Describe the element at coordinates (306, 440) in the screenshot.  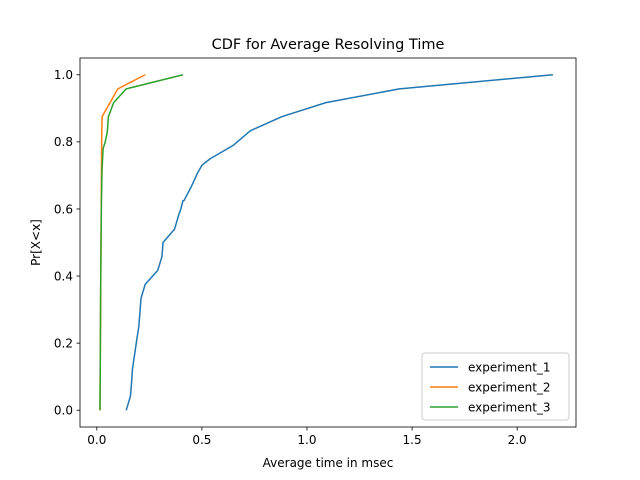
I see `x-tick-label: 1.0` at that location.